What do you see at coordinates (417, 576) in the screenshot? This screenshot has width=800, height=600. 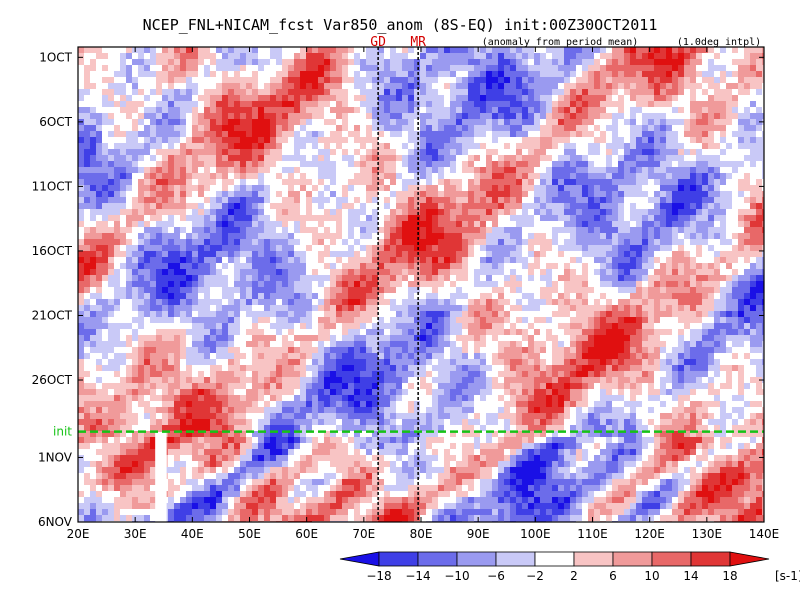 I see `colorbar-label: −14` at bounding box center [417, 576].